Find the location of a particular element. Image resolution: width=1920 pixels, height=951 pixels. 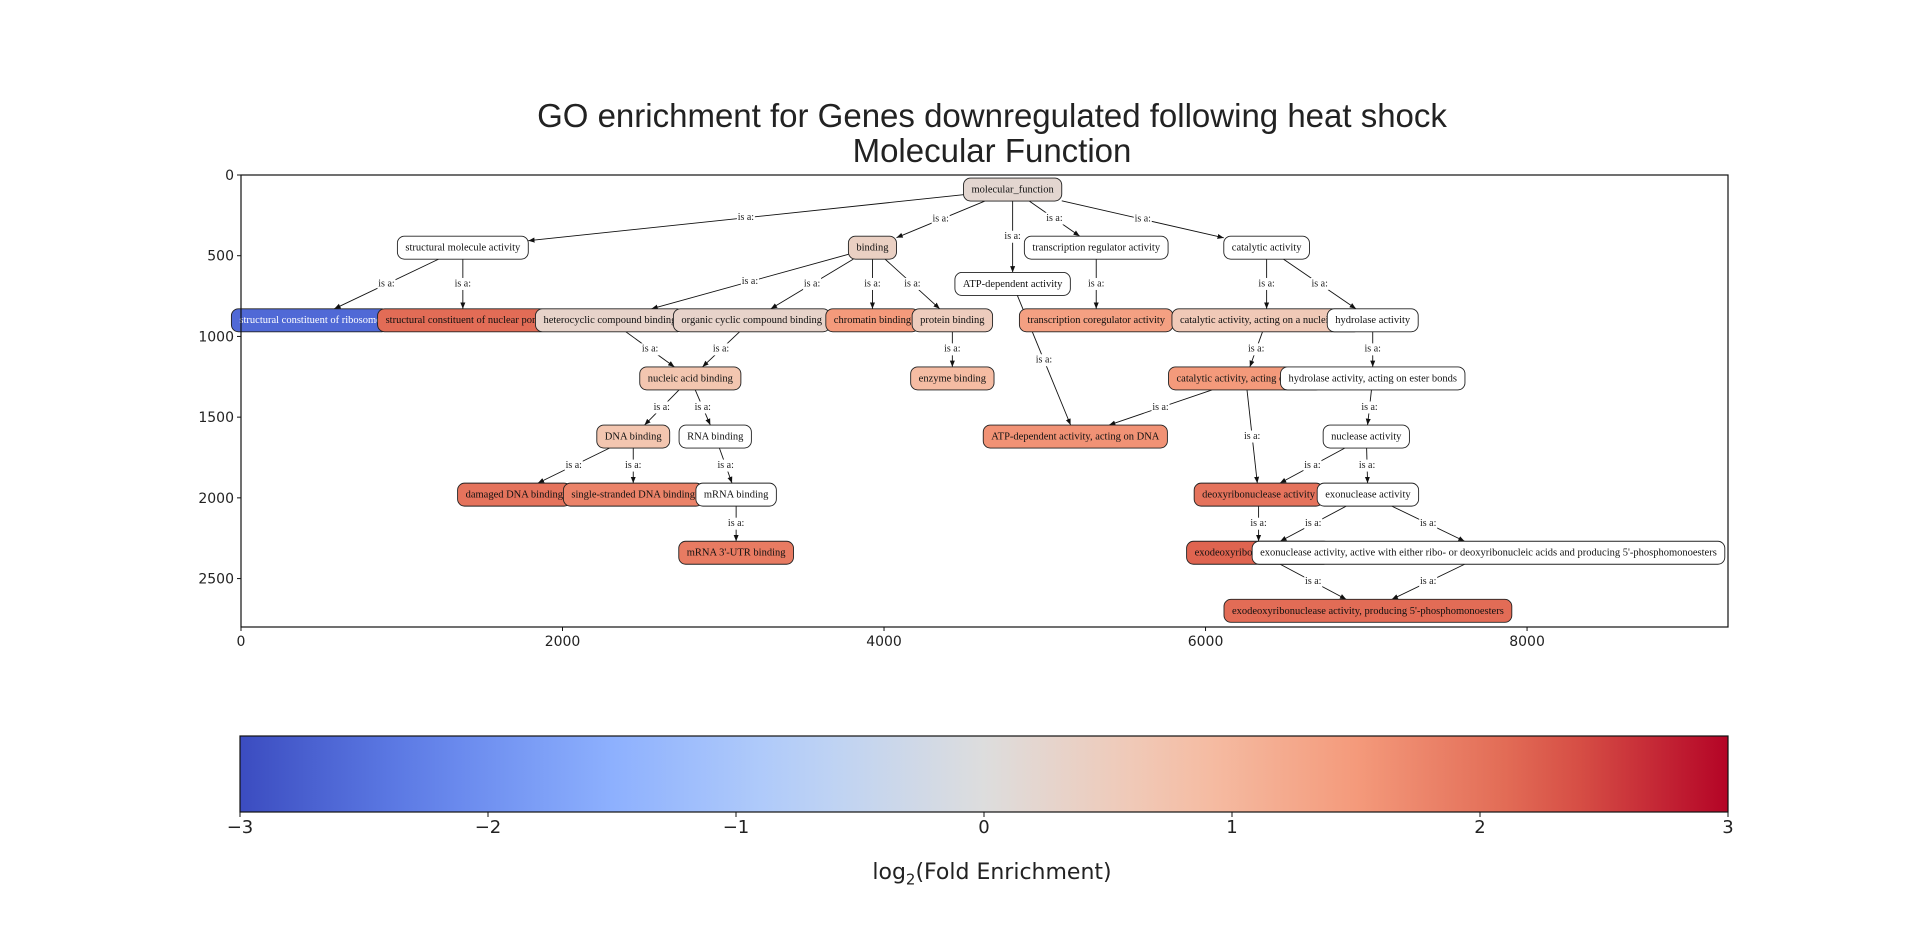

node-exonuclease_activity: exonuclease activity is located at coordinates (1368, 494).